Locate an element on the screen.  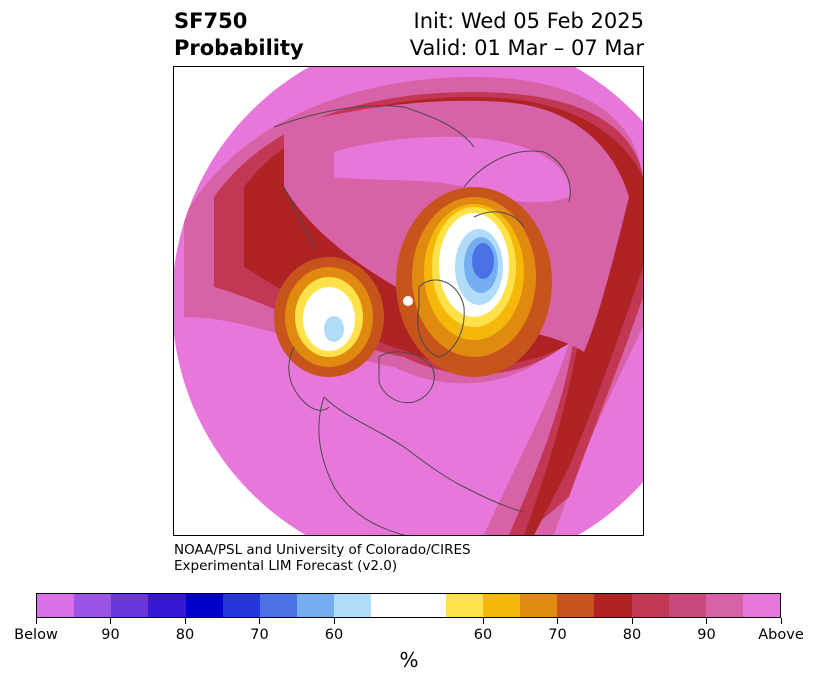
title-product: Probability is located at coordinates (239, 48).